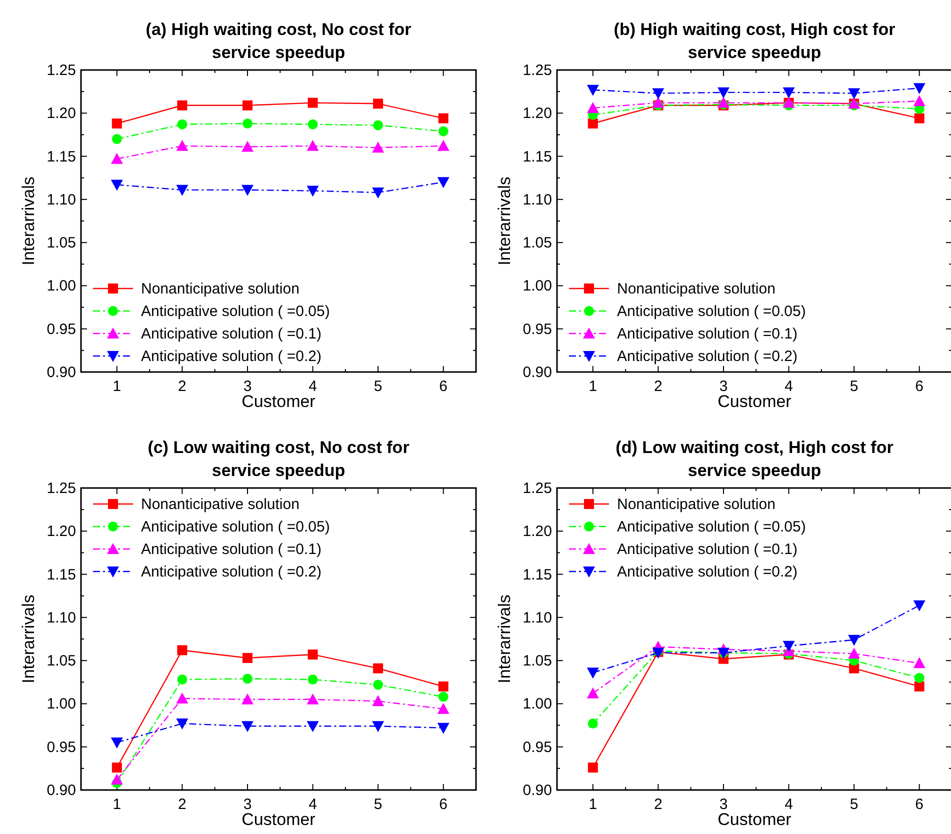 The image size is (951, 834). I want to click on chart-title: (b) High waiting cost, High cost for service speedup, so click(755, 41).